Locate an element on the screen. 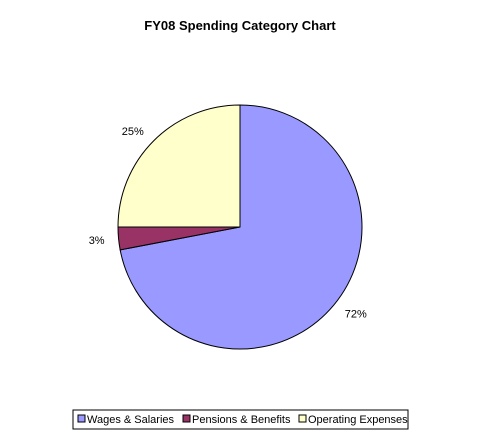 This screenshot has width=481, height=440. data-label-wages-and-salaries: 72% is located at coordinates (356, 315).